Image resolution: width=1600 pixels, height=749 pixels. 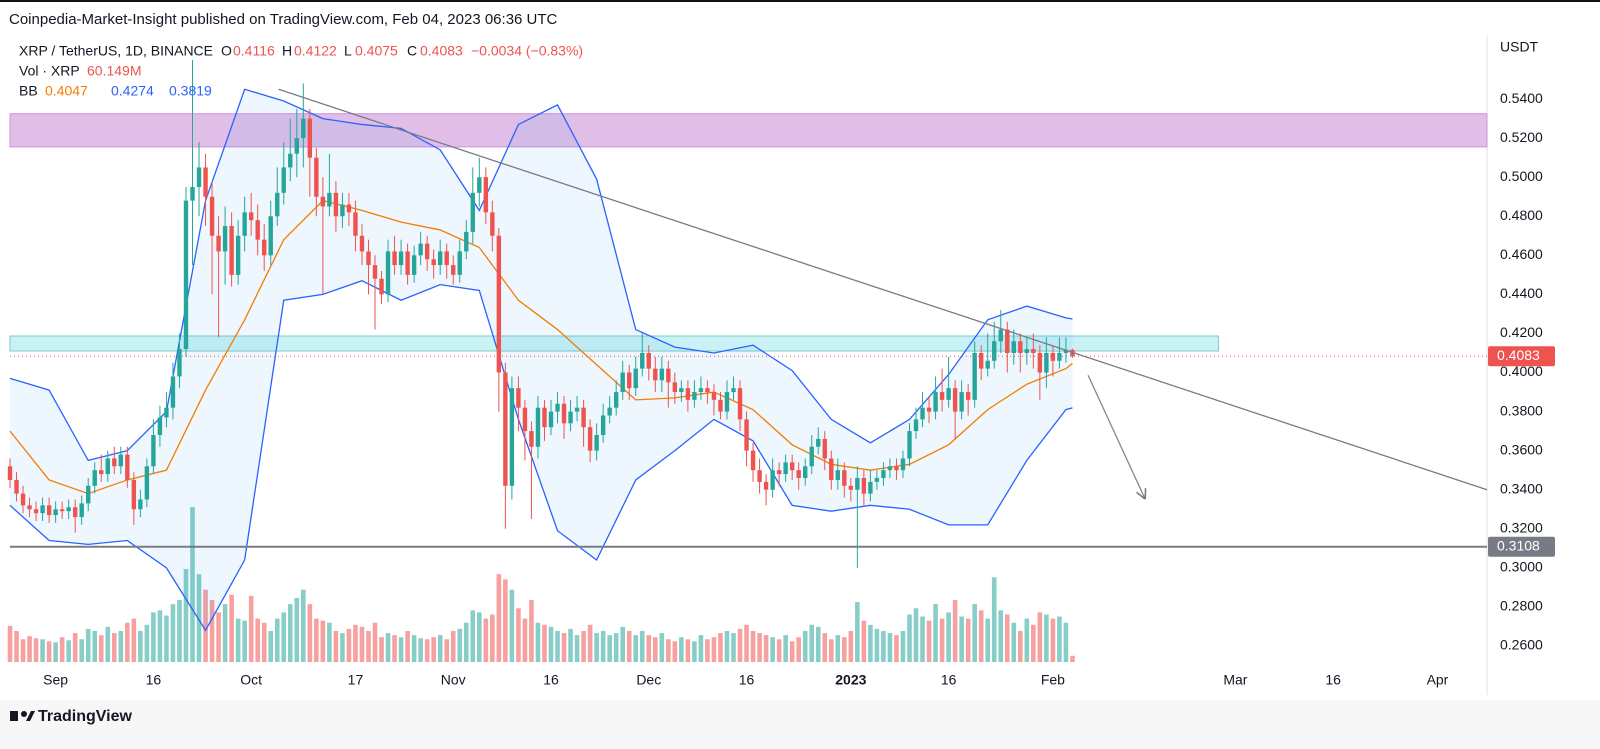 I want to click on o-value: 0.4116, so click(x=254, y=51).